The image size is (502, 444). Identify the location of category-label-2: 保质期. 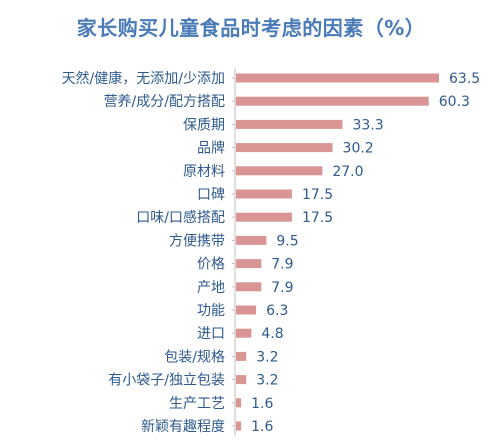
(204, 125).